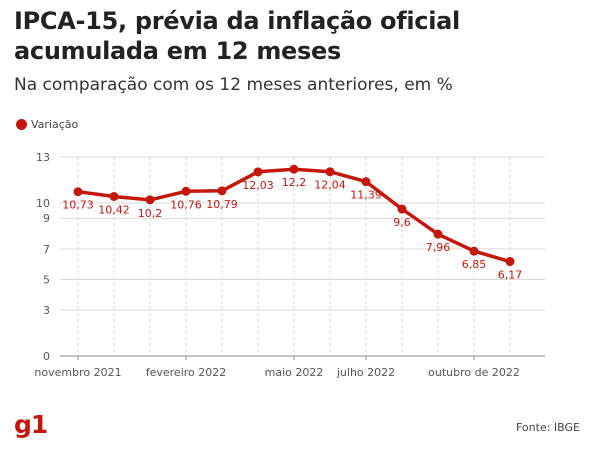  Describe the element at coordinates (474, 264) in the screenshot. I see `data-label: 6,85` at that location.